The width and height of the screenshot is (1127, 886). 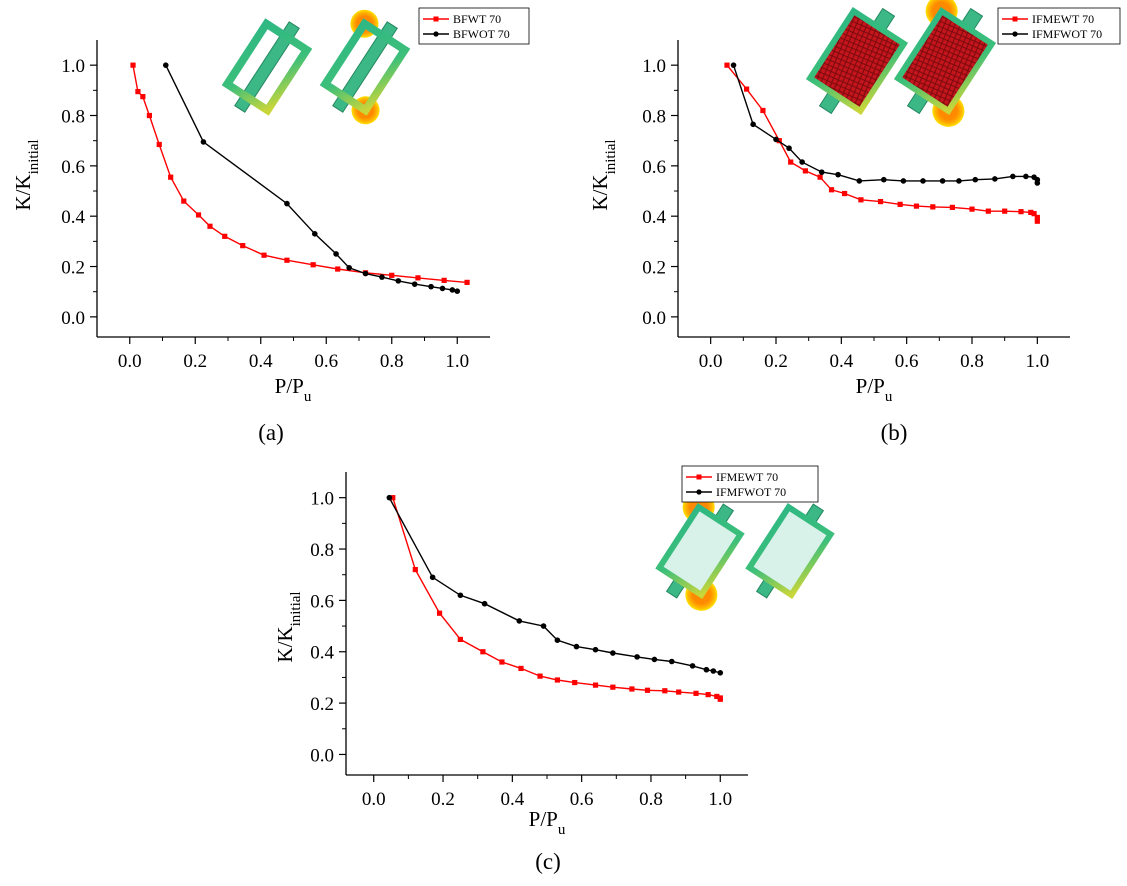 I want to click on x-axis-label-sub: u, so click(x=562, y=830).